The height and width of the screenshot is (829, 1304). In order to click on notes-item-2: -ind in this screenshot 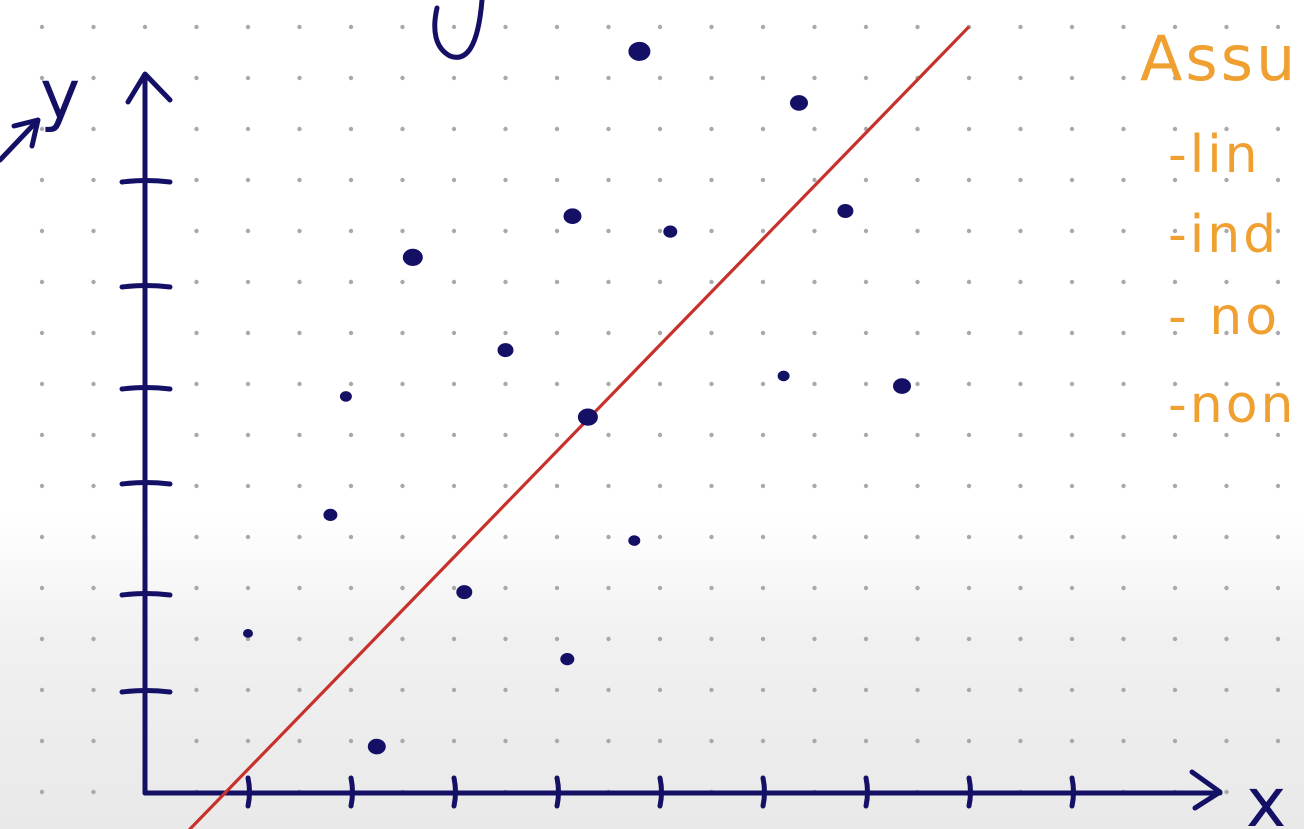, I will do `click(1223, 235)`.